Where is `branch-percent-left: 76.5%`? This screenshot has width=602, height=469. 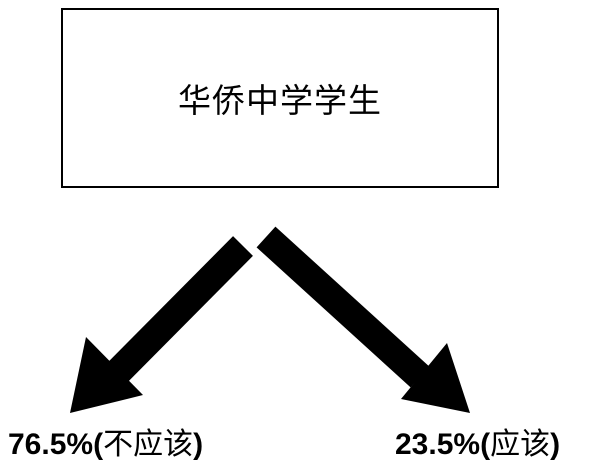 branch-percent-left: 76.5% is located at coordinates (51, 444).